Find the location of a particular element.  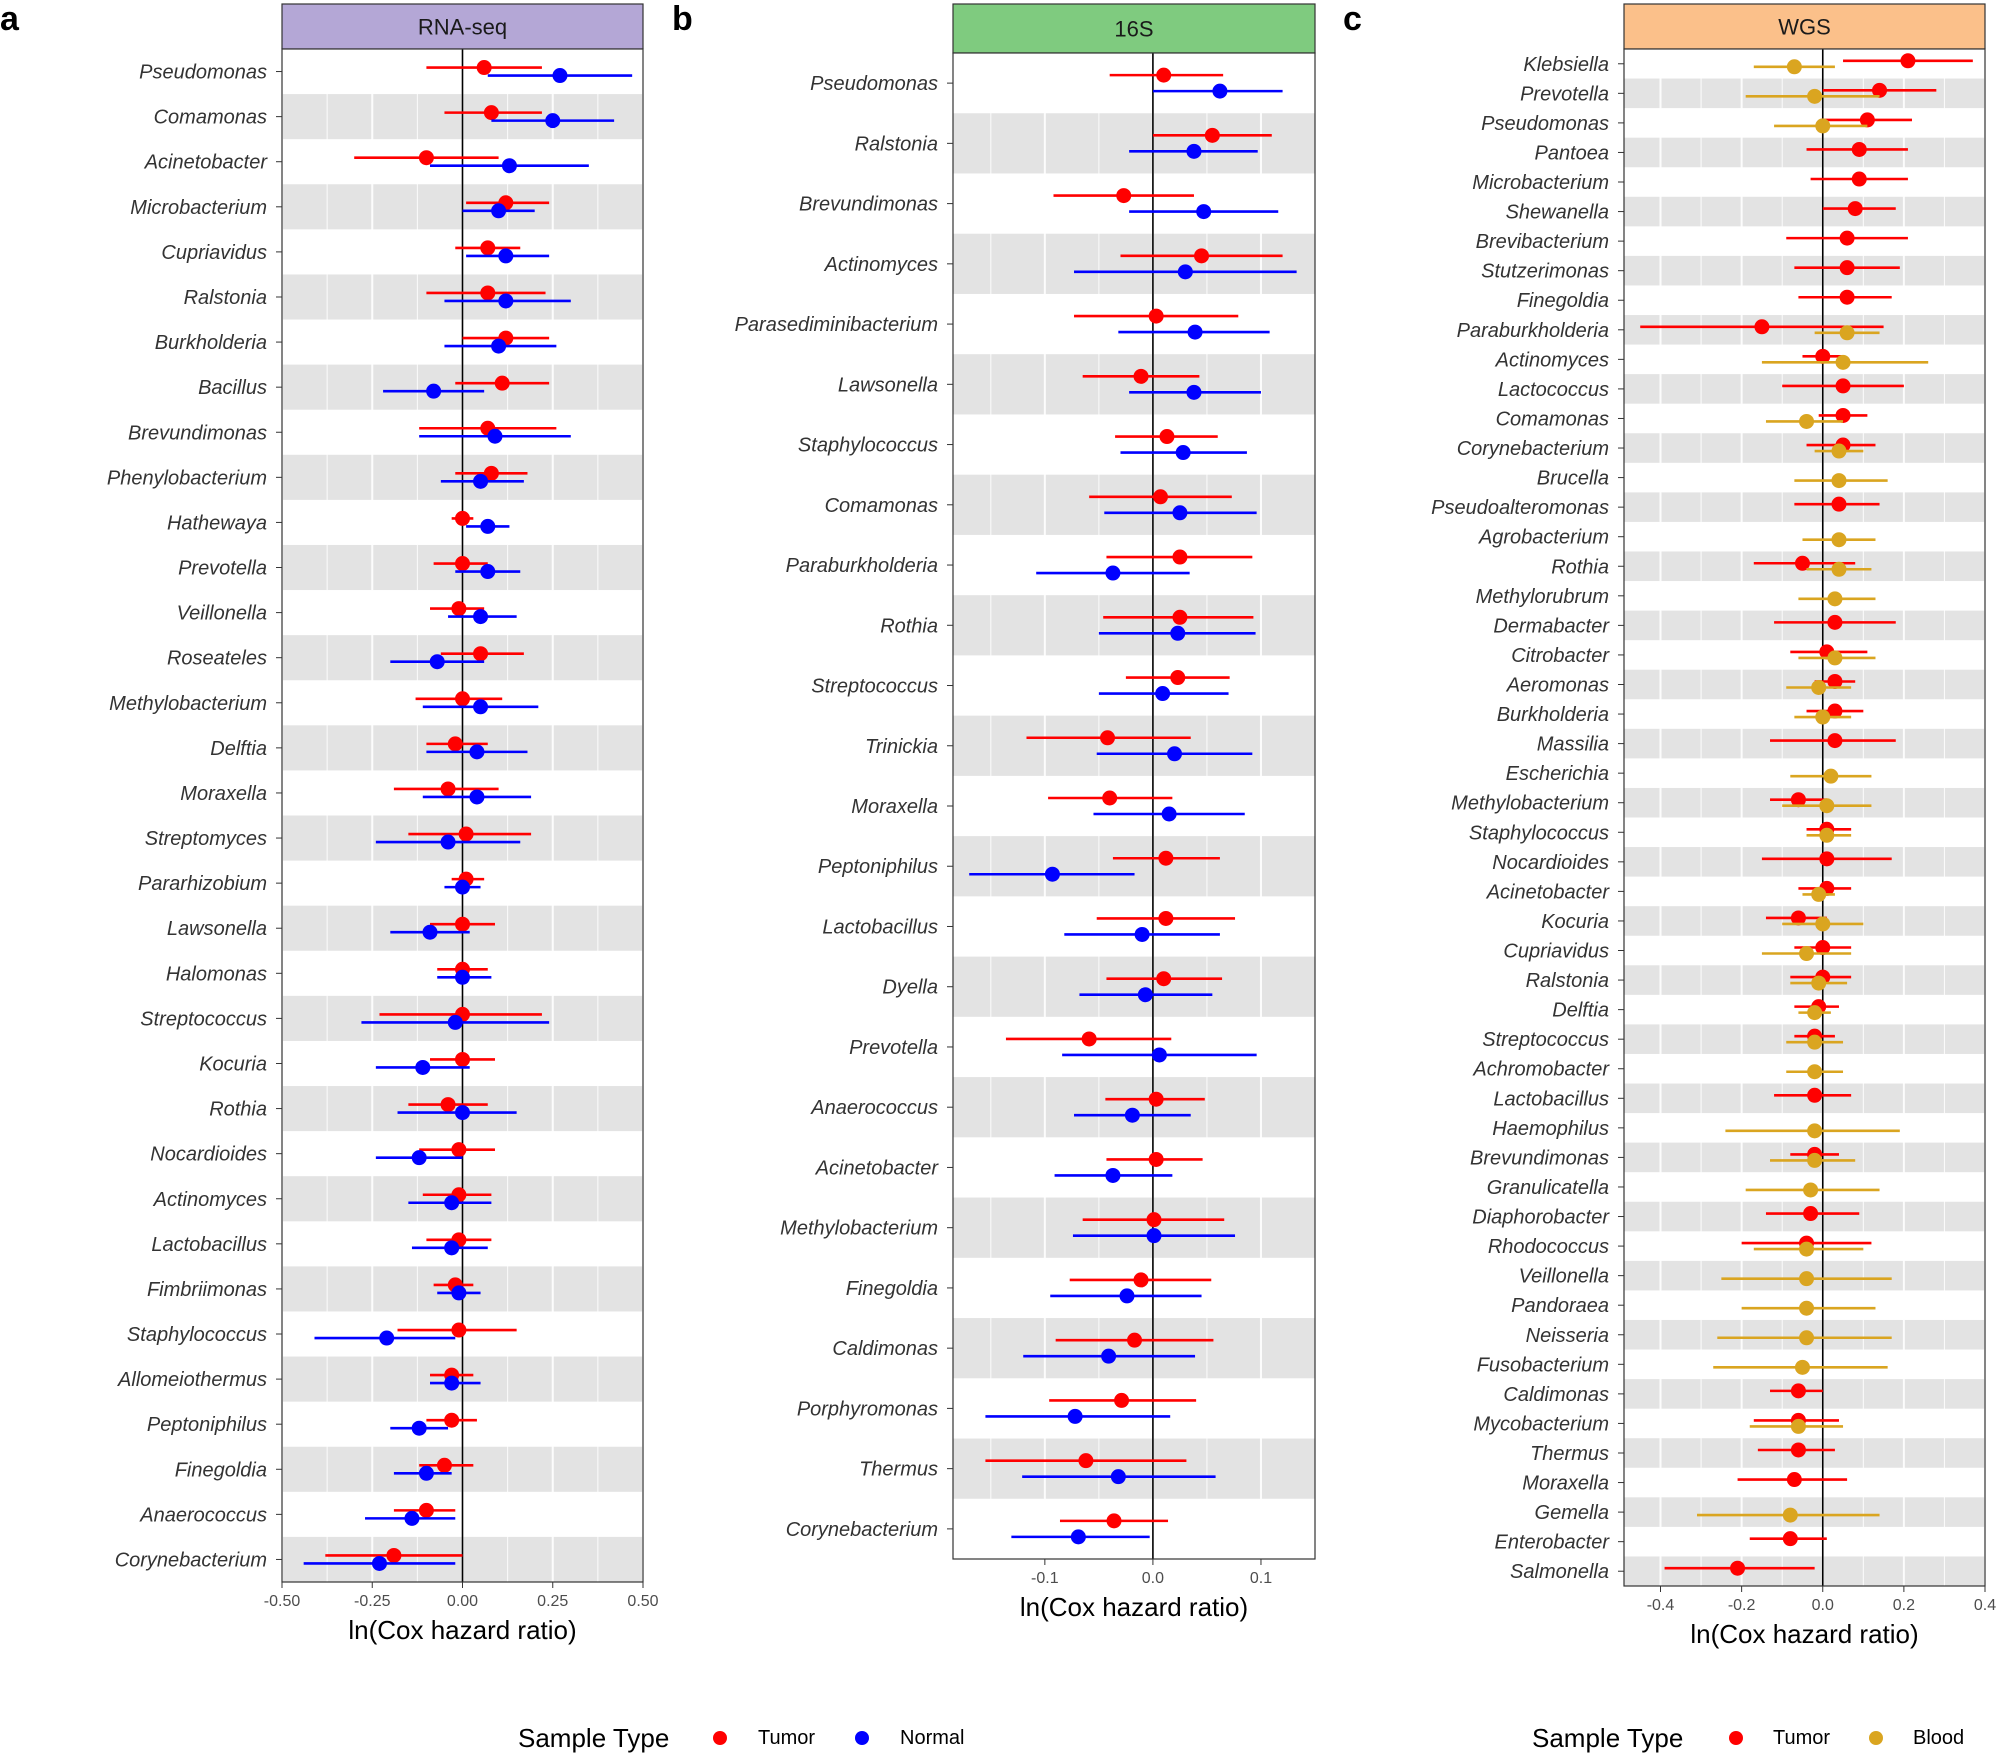

category-label: Hathewaya is located at coordinates (217, 523).